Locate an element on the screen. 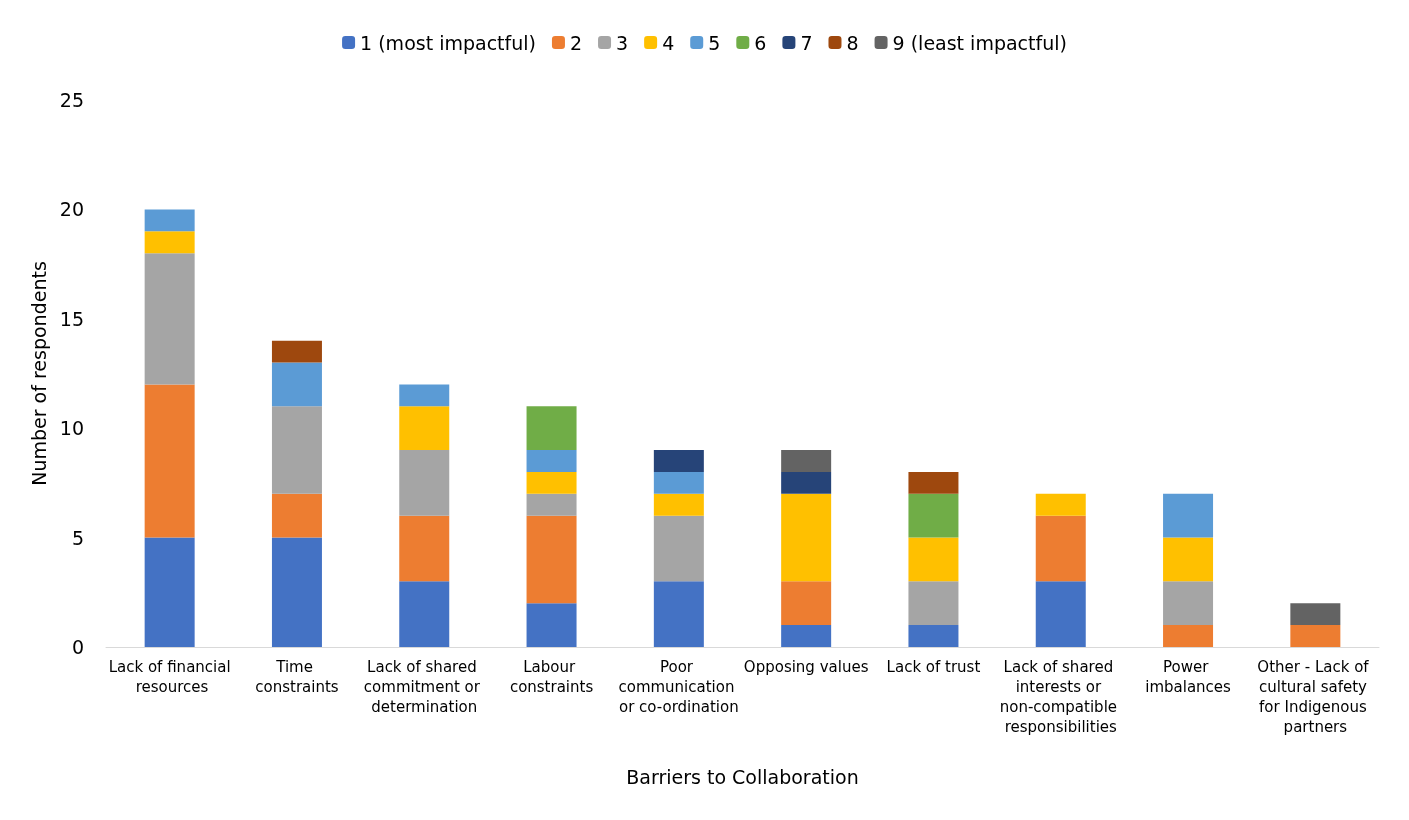 This screenshot has height=820, width=1409. legend-label: 9 (least impactful) is located at coordinates (979, 42).